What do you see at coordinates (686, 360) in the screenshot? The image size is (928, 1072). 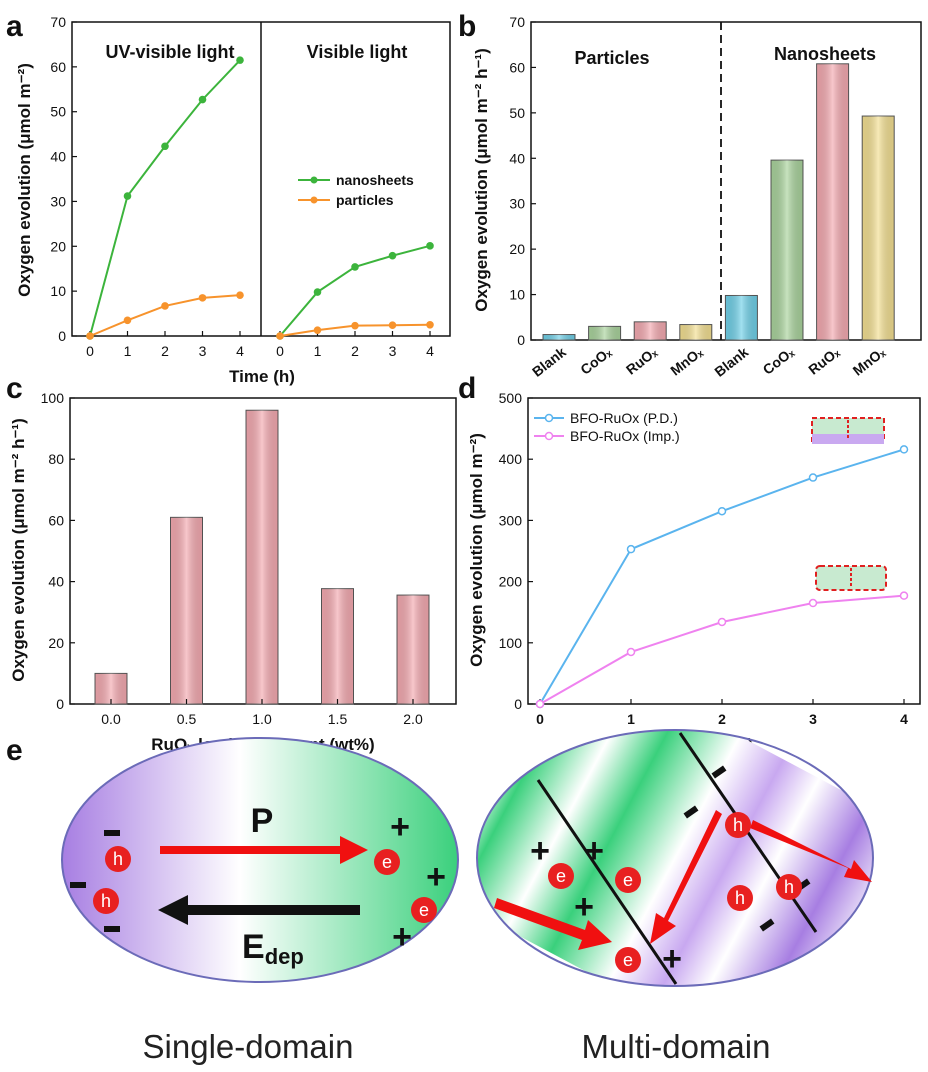 I see `panel-b-category-label: MnOₓ` at bounding box center [686, 360].